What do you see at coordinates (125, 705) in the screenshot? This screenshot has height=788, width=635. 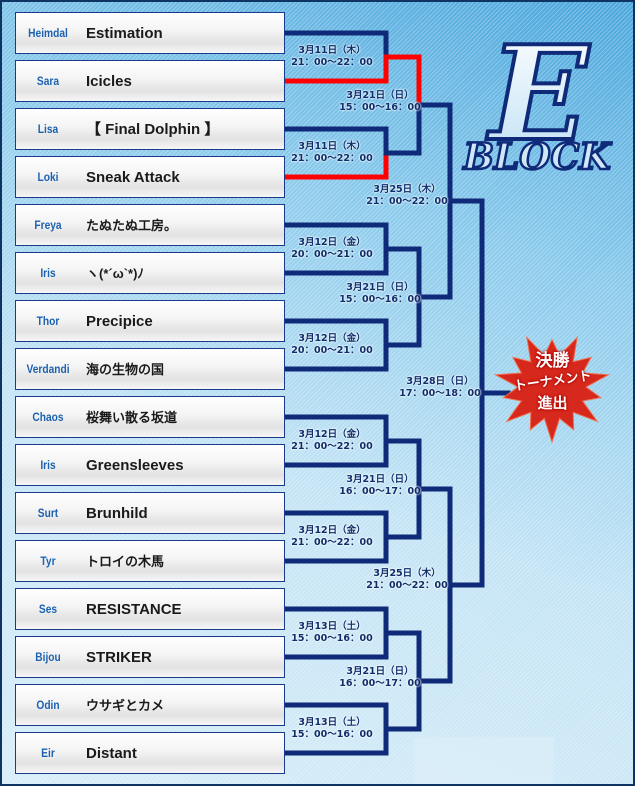 I see `team-name: ウサギとカメ` at bounding box center [125, 705].